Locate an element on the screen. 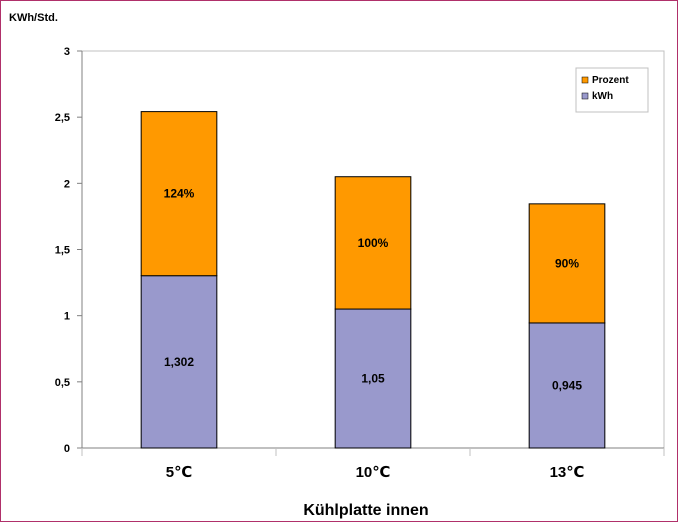 The height and width of the screenshot is (523, 678). data-label-prozent-2: 100% is located at coordinates (373, 243).